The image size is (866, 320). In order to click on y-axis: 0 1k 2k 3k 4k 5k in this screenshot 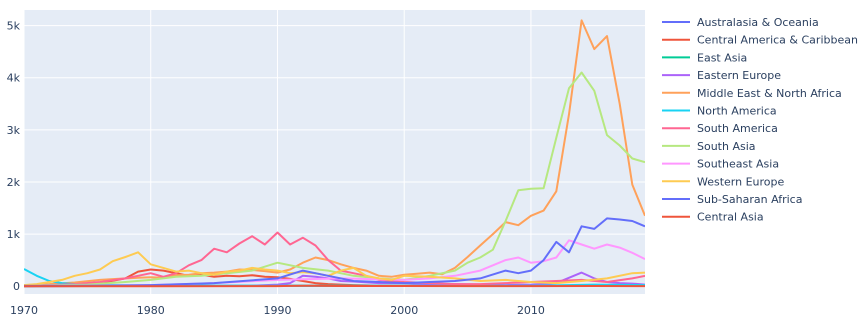, I will do `click(14, 157)`.